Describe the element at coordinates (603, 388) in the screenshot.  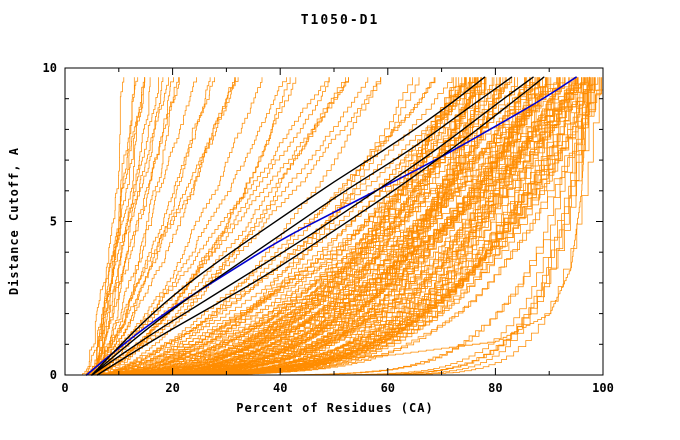
I see `x-tick-label: 100` at that location.